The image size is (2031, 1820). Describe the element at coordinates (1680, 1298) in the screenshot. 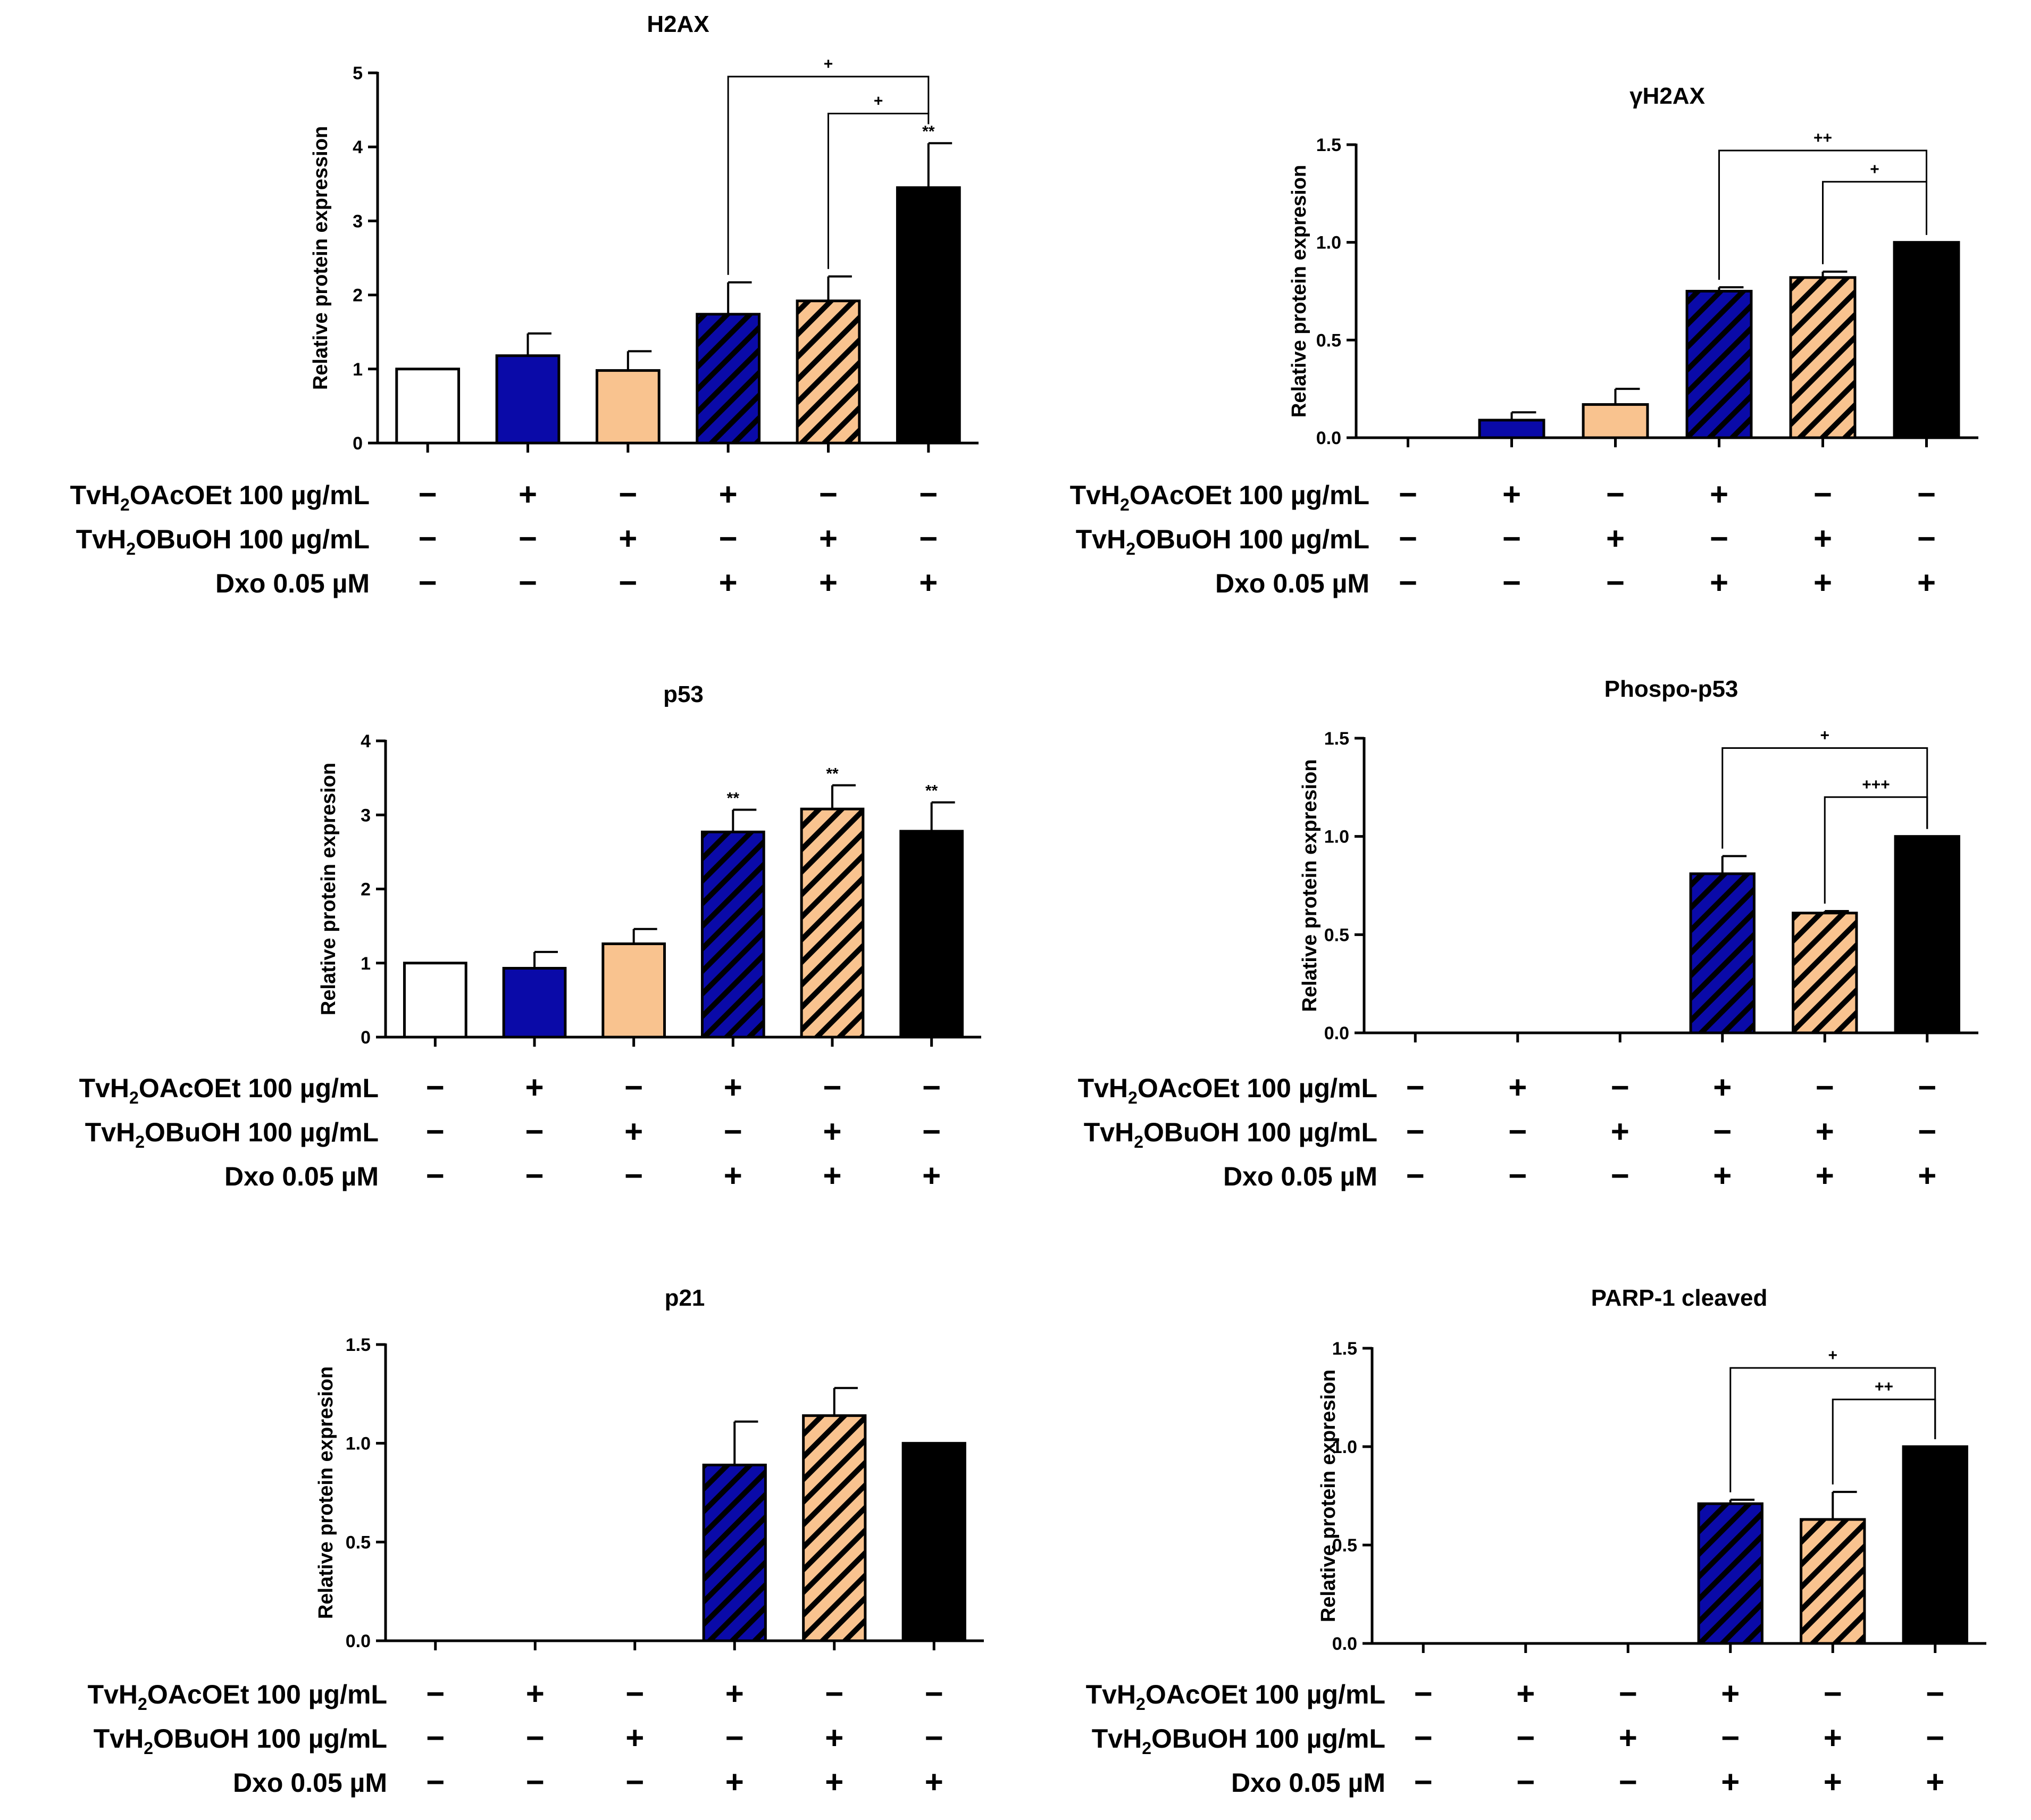

I see `chart-title: PARP-1 cleaved` at that location.